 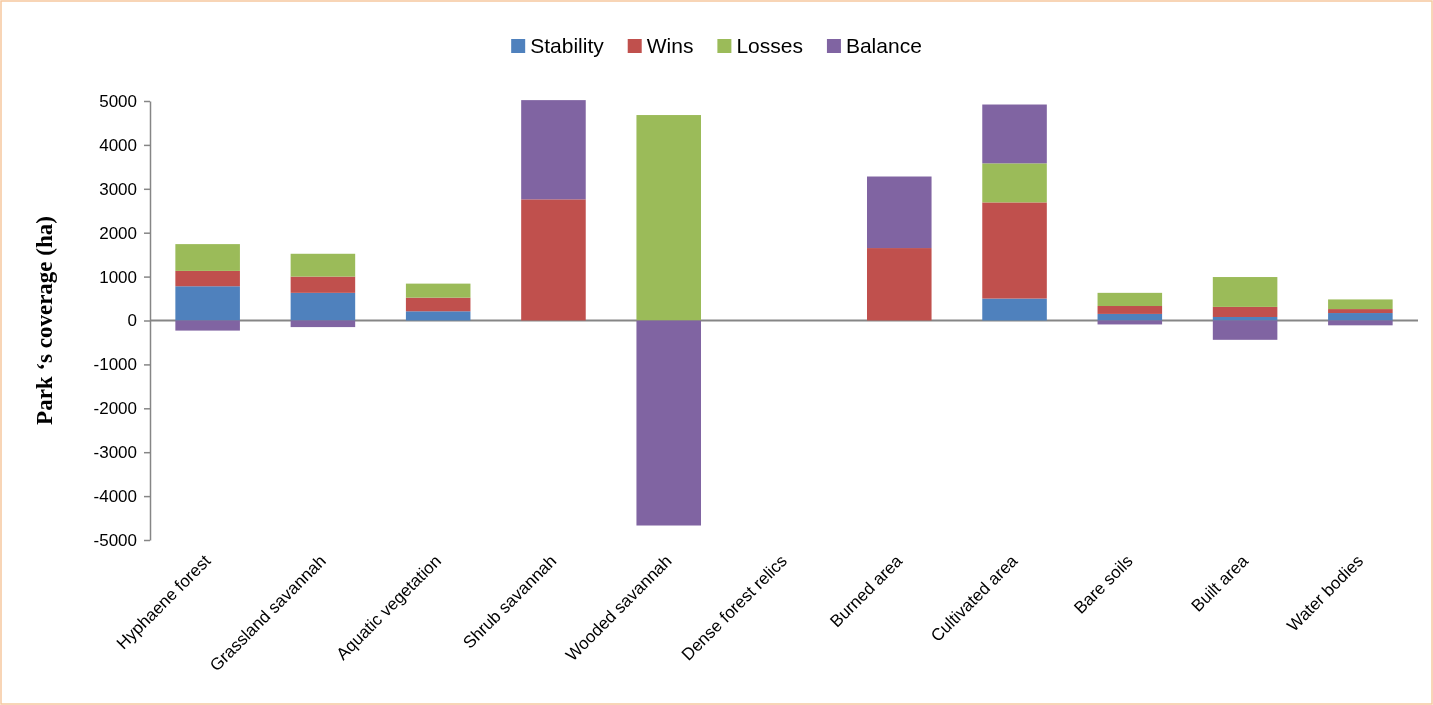 I want to click on y-tick-label: 5000, so click(x=118, y=101).